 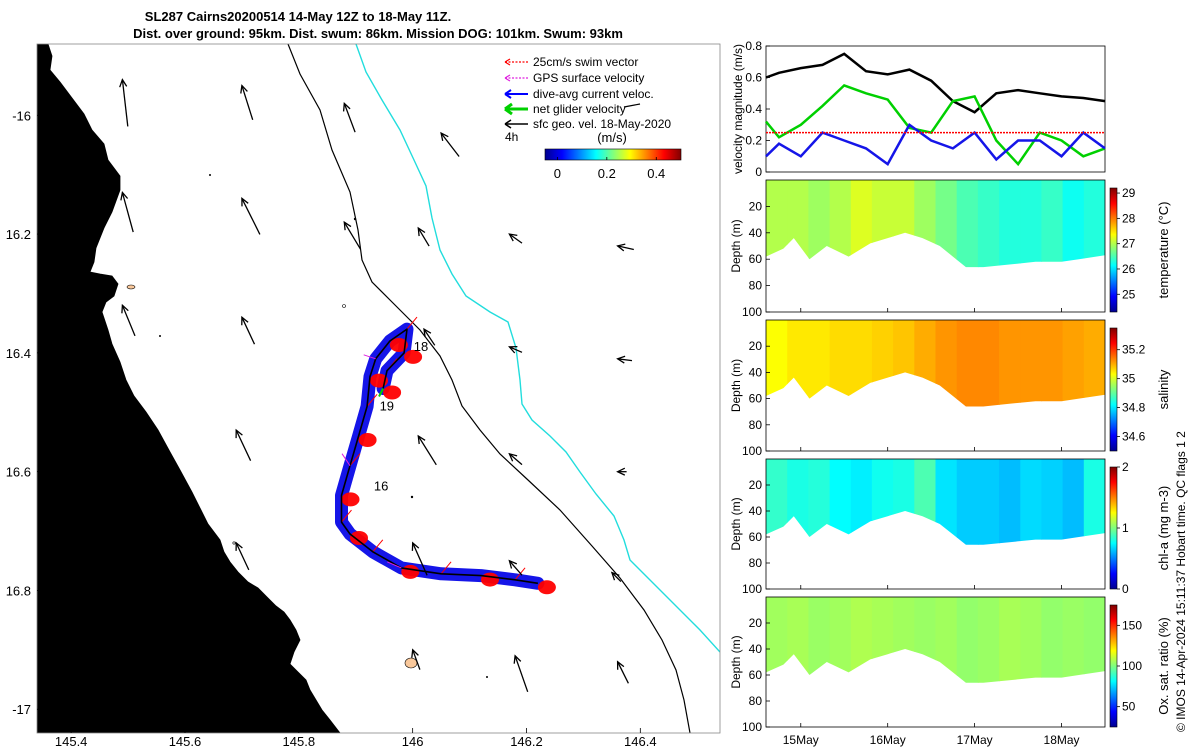 What do you see at coordinates (756, 259) in the screenshot?
I see `depth-tick-label: 60` at bounding box center [756, 259].